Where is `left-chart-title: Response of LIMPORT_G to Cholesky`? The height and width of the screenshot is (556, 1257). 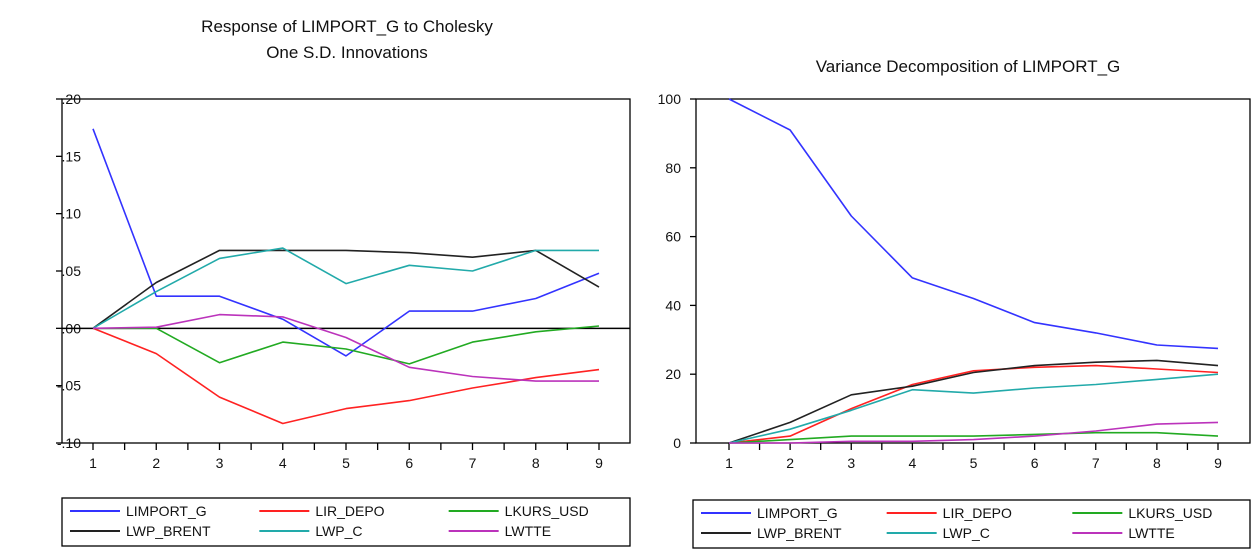 left-chart-title: Response of LIMPORT_G to Cholesky is located at coordinates (347, 26).